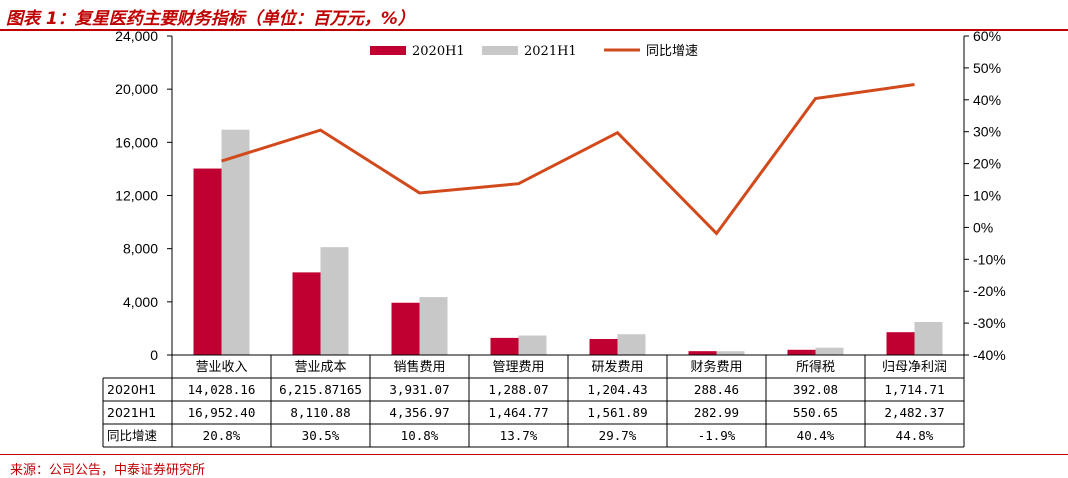  I want to click on table-cell: 13.7%, so click(519, 435).